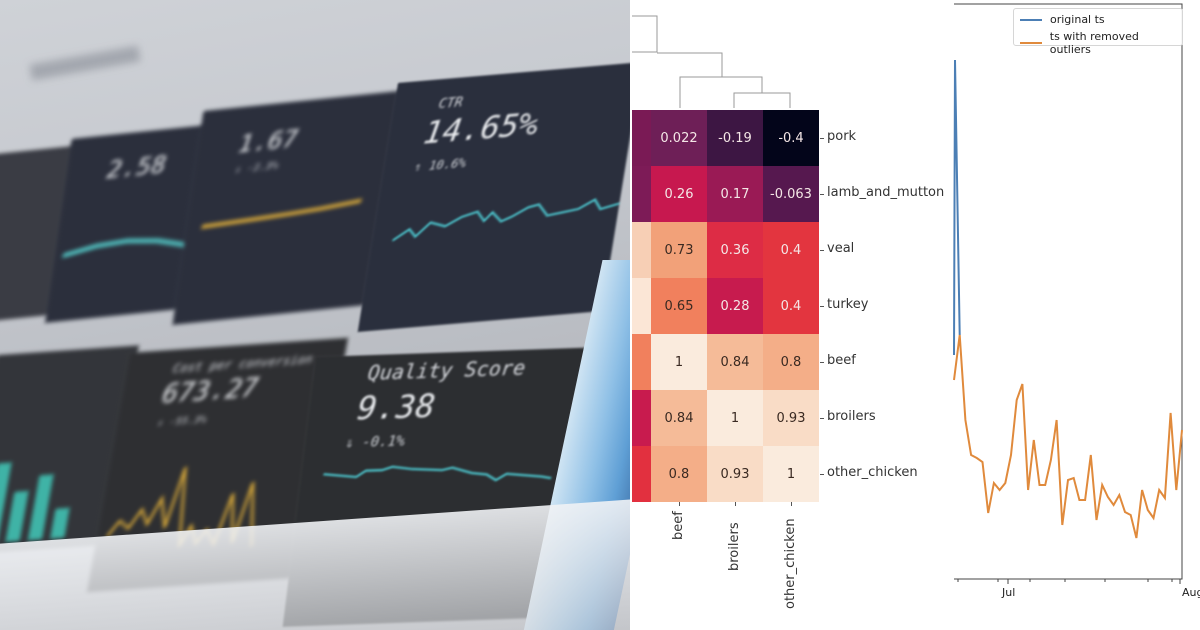 This screenshot has height=630, width=1200. Describe the element at coordinates (957, 207) in the screenshot. I see `series-original-ts` at that location.